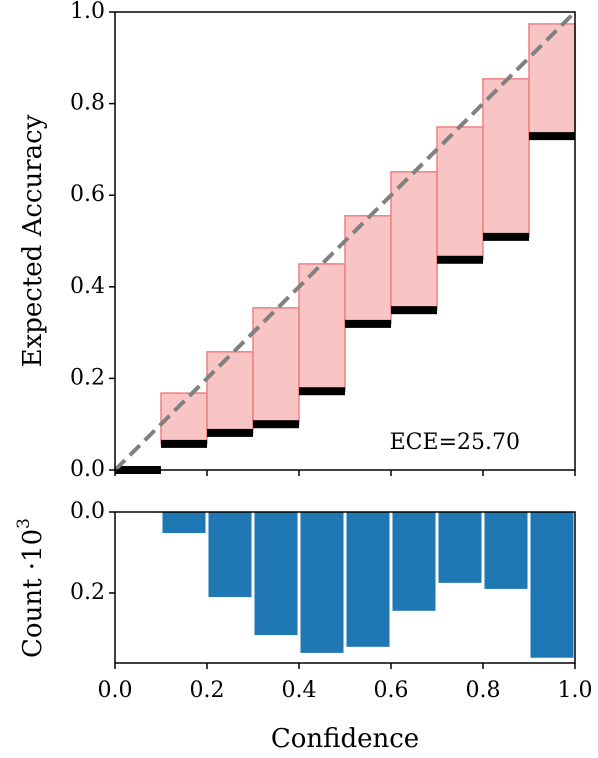  Describe the element at coordinates (391, 690) in the screenshot. I see `x-tick-label: 0.6` at that location.